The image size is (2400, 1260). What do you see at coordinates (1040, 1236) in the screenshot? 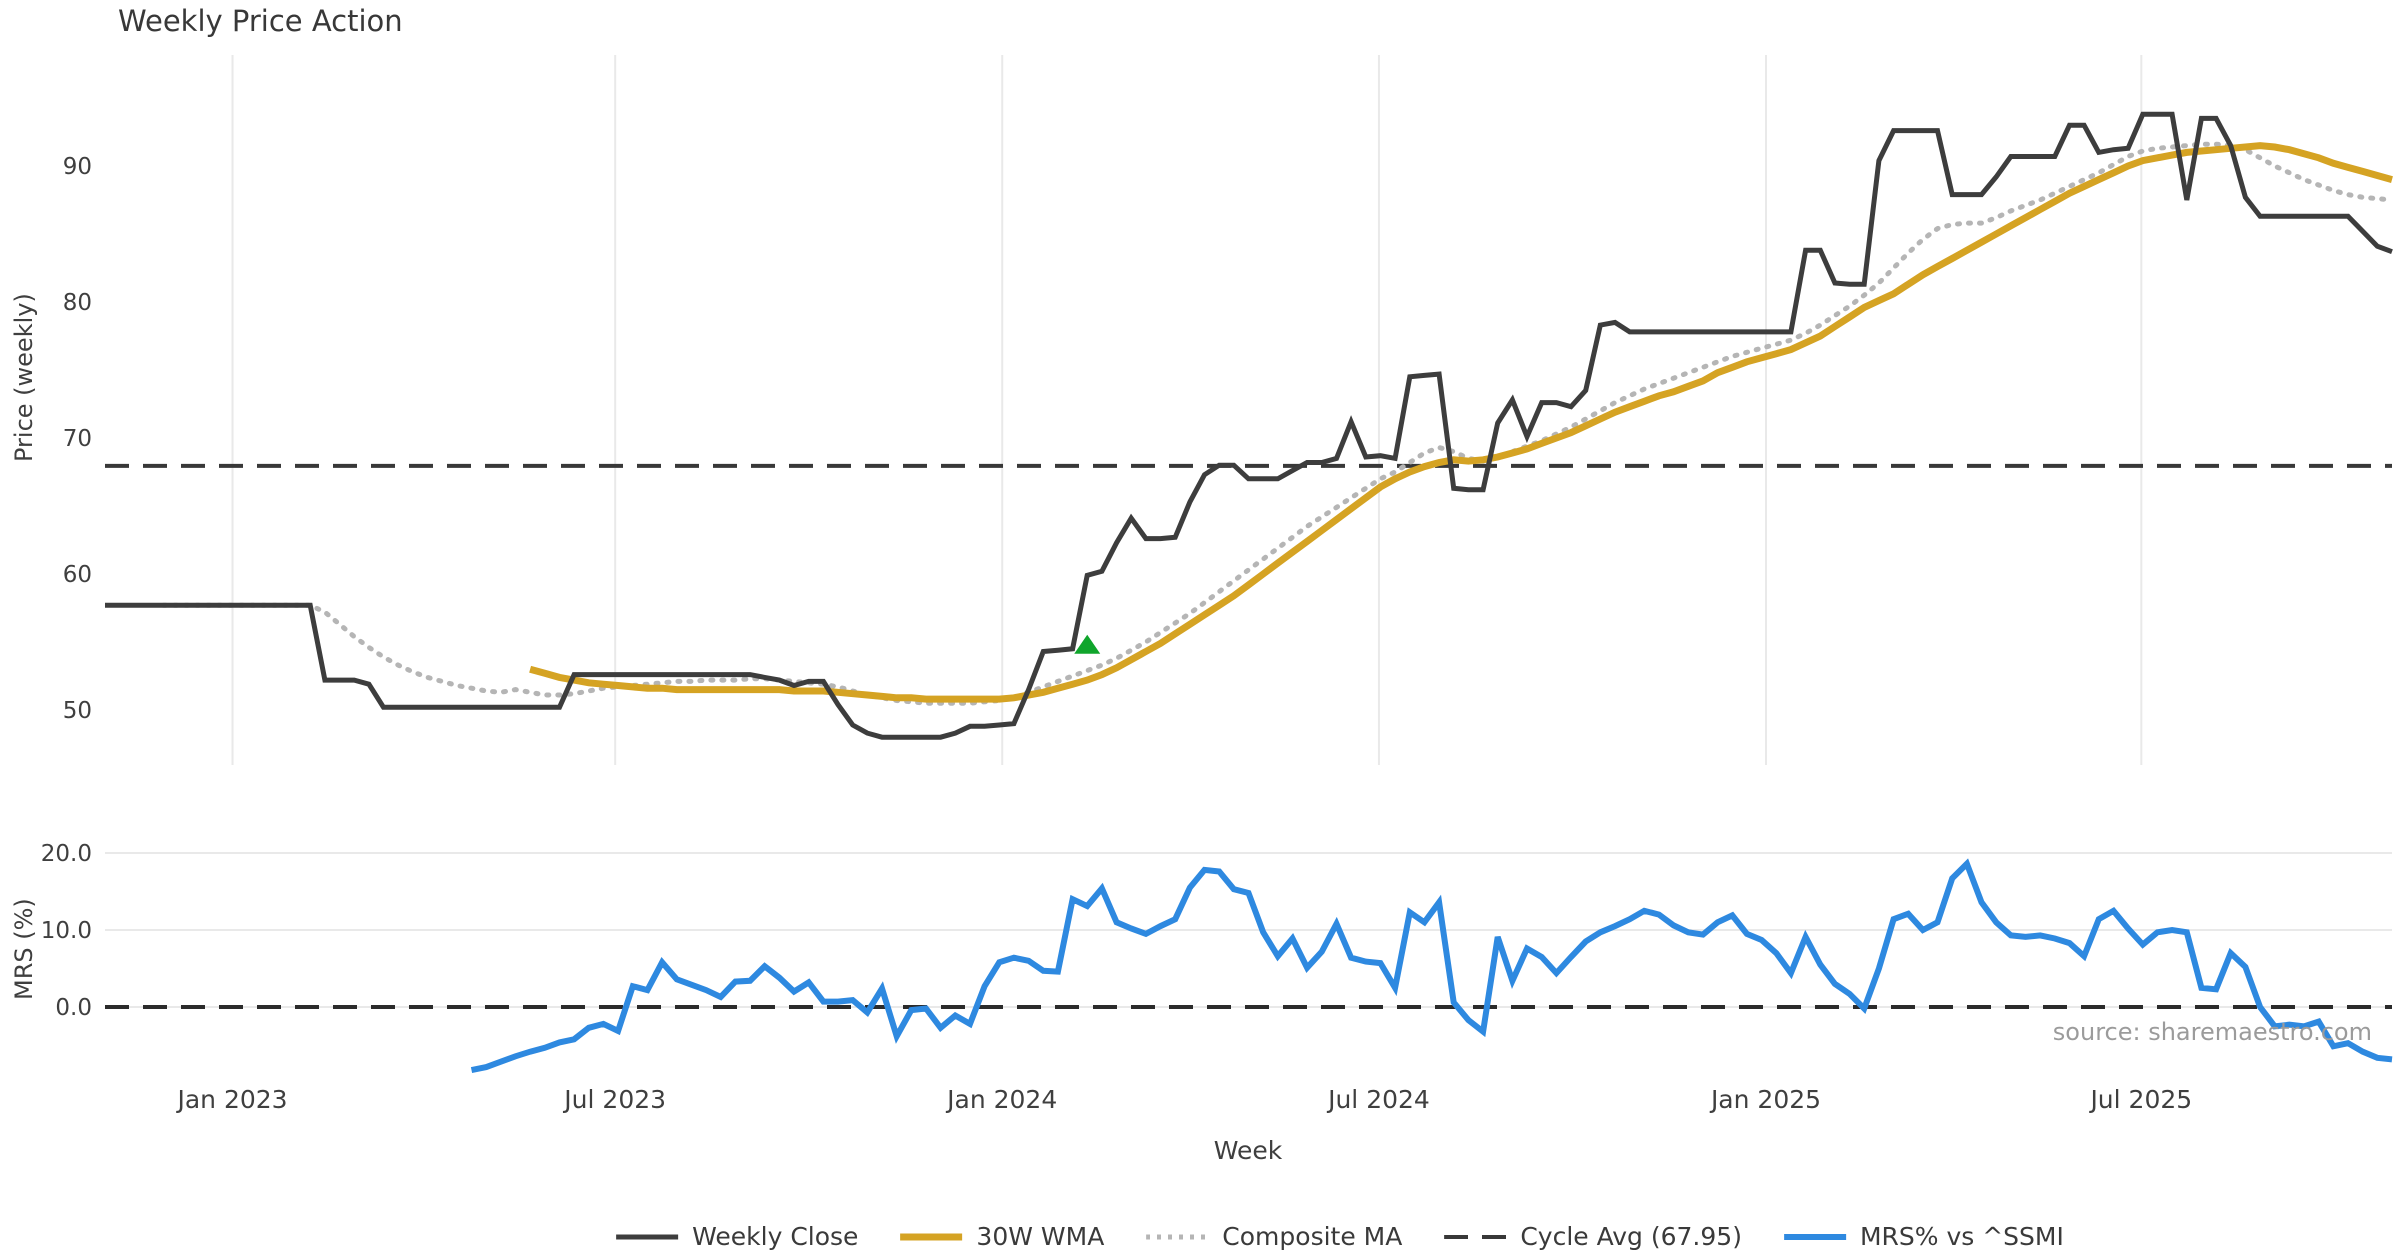
I see `legend-label: 30W WMA` at bounding box center [1040, 1236].